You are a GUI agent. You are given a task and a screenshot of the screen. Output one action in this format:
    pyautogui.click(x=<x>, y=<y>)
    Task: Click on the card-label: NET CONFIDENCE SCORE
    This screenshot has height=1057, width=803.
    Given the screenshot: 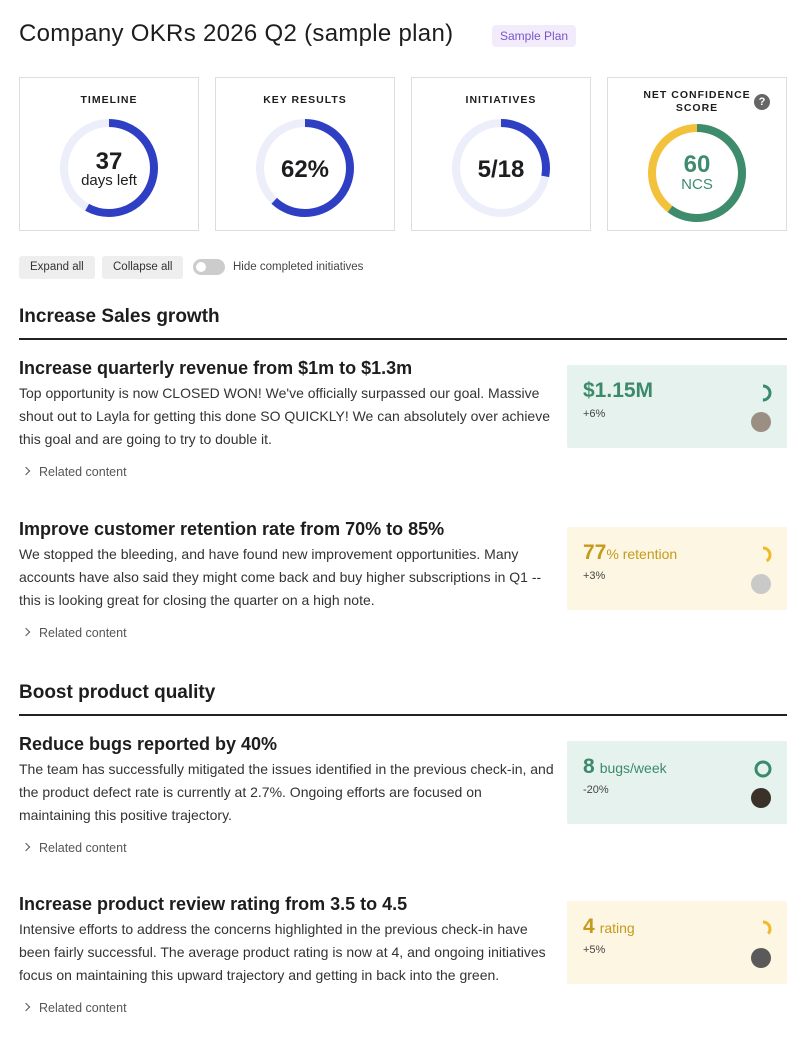 What is the action you would take?
    pyautogui.click(x=697, y=101)
    